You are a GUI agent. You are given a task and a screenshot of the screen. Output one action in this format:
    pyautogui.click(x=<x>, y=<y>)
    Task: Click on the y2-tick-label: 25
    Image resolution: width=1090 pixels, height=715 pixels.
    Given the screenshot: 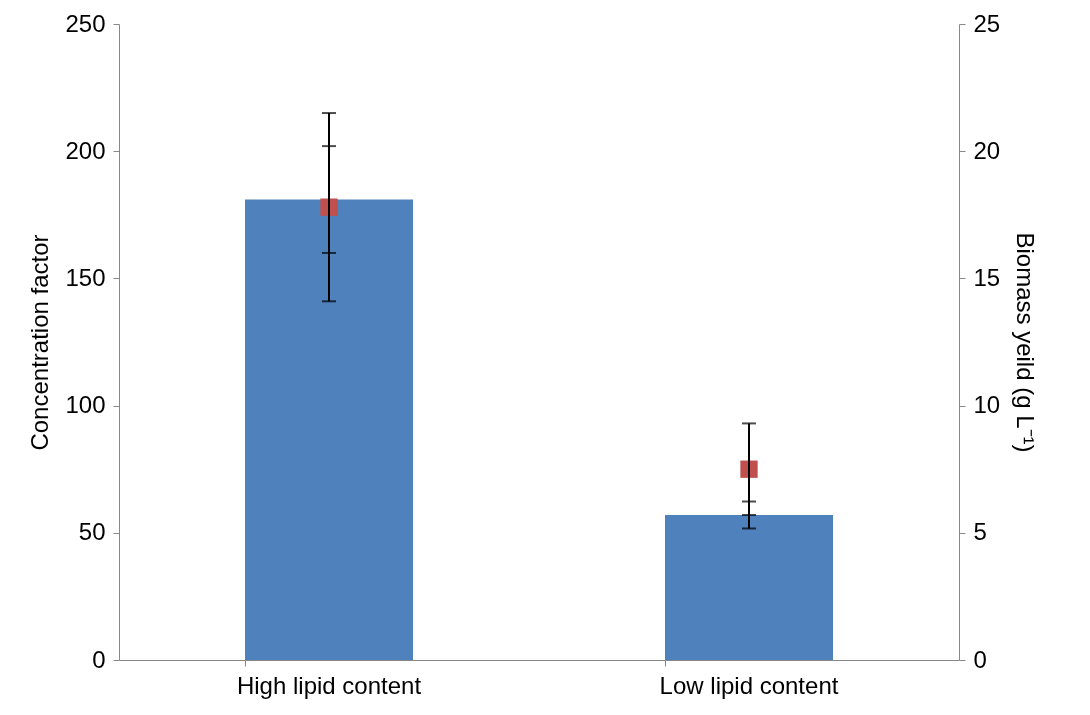 What is the action you would take?
    pyautogui.click(x=987, y=23)
    